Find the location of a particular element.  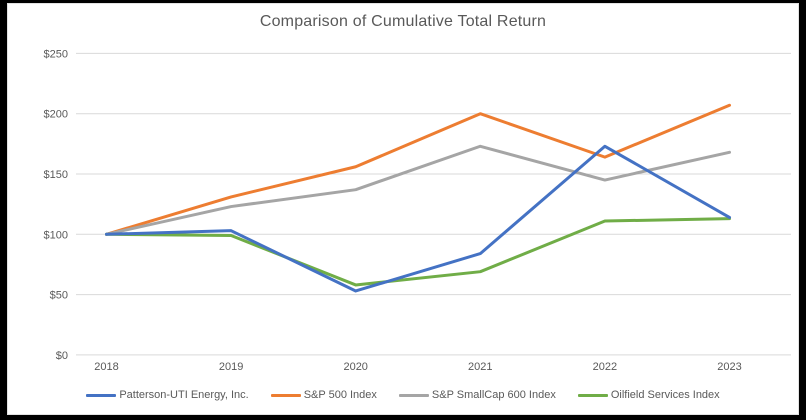

y-tick-label: $200 is located at coordinates (56, 115).